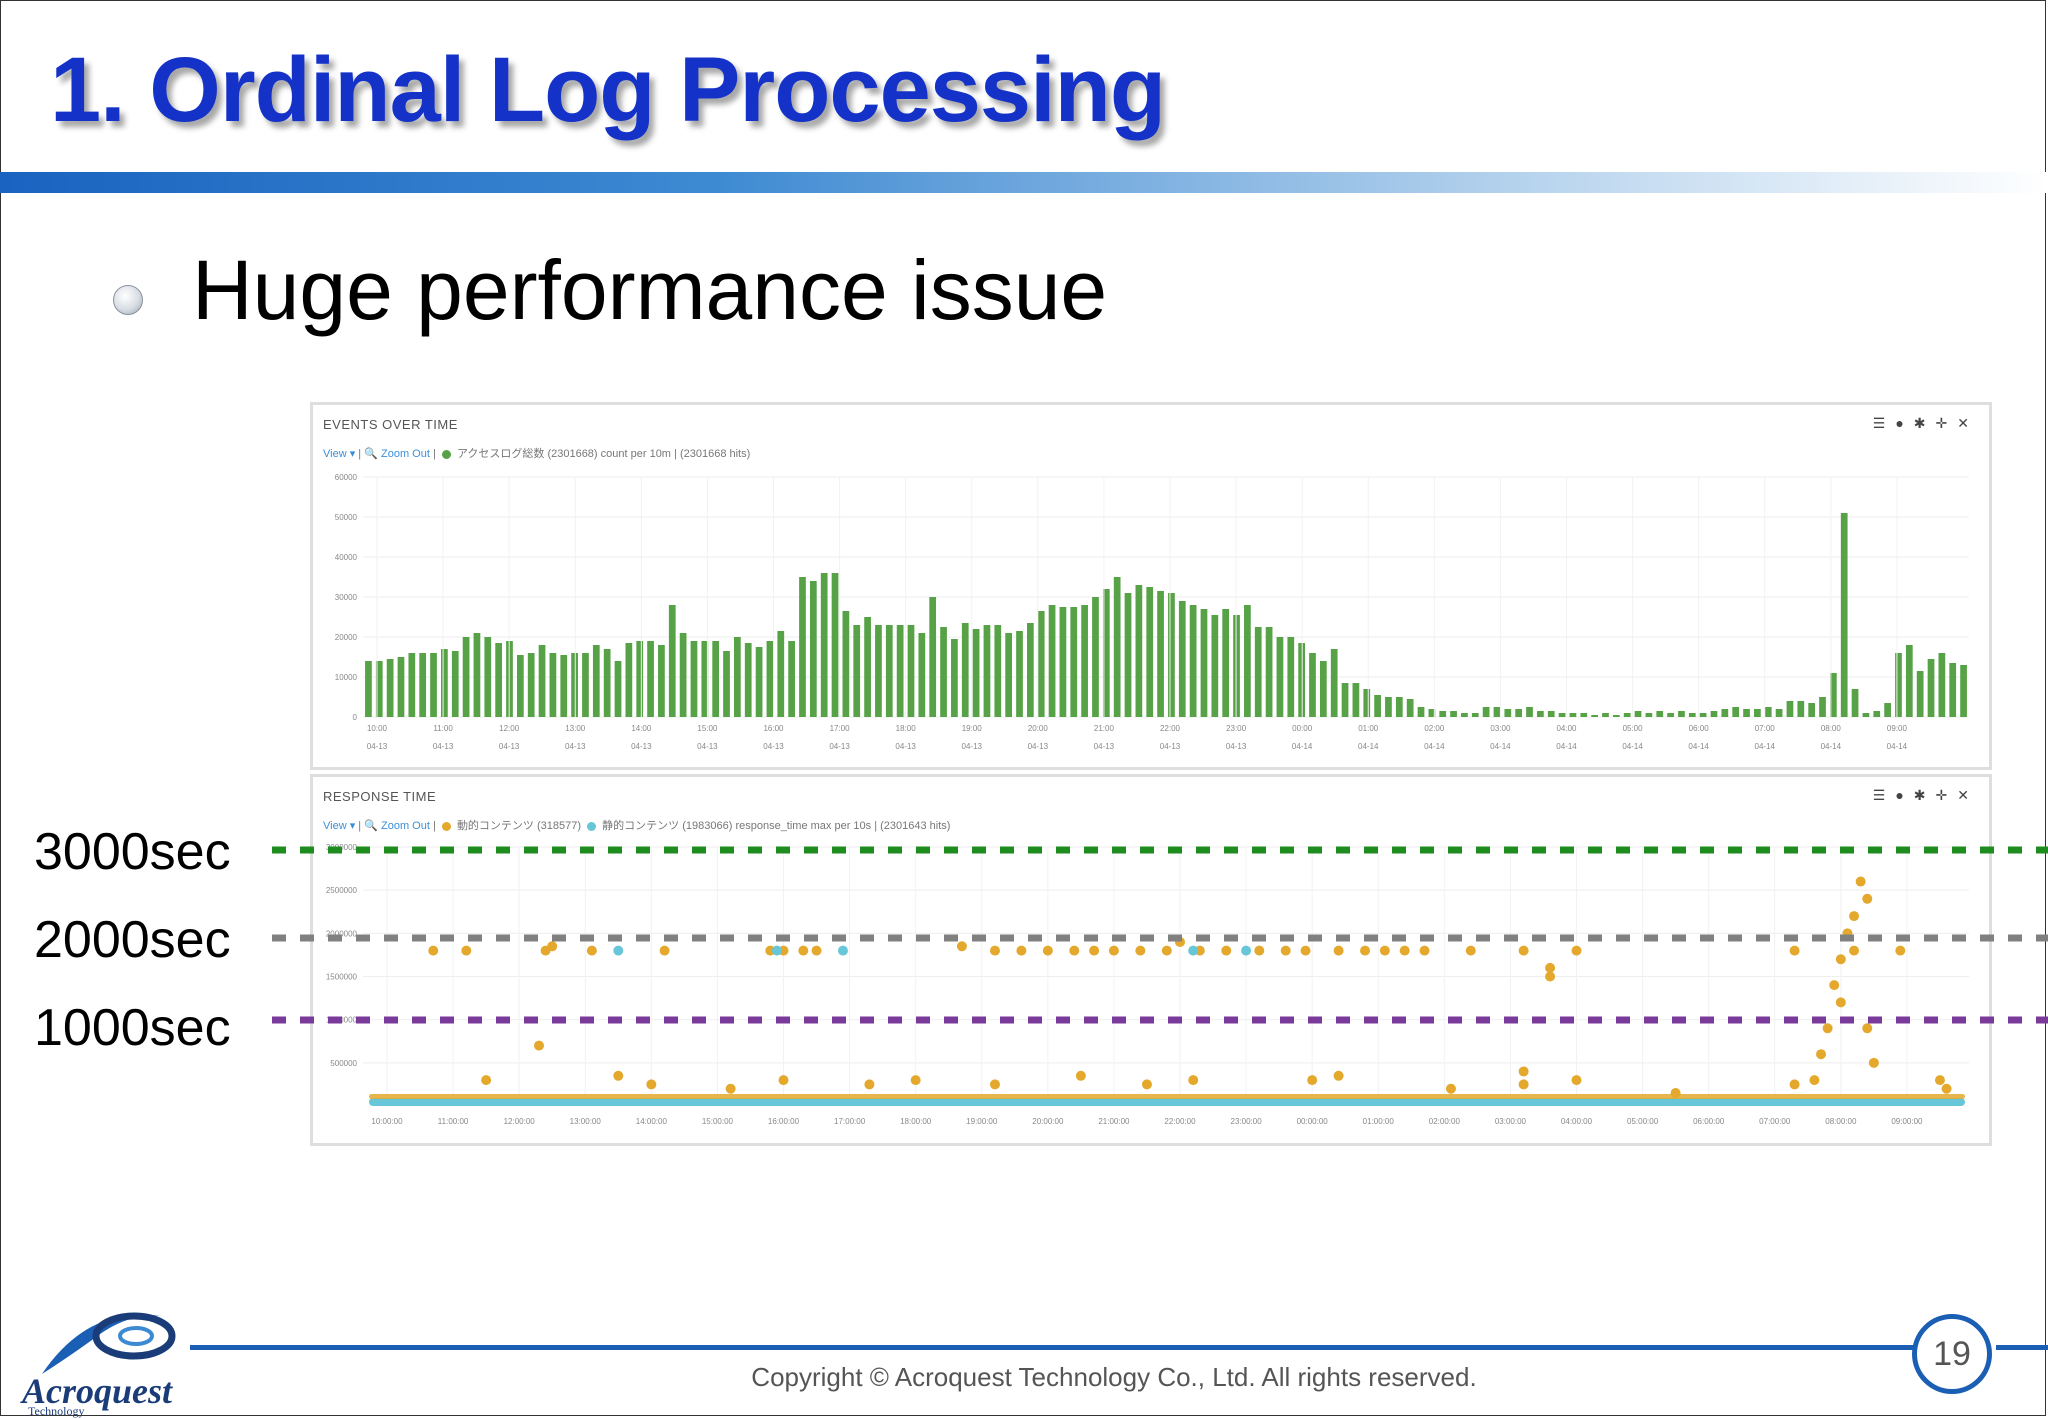  Describe the element at coordinates (718, 1121) in the screenshot. I see `x-tick-label: 15:00:00` at that location.